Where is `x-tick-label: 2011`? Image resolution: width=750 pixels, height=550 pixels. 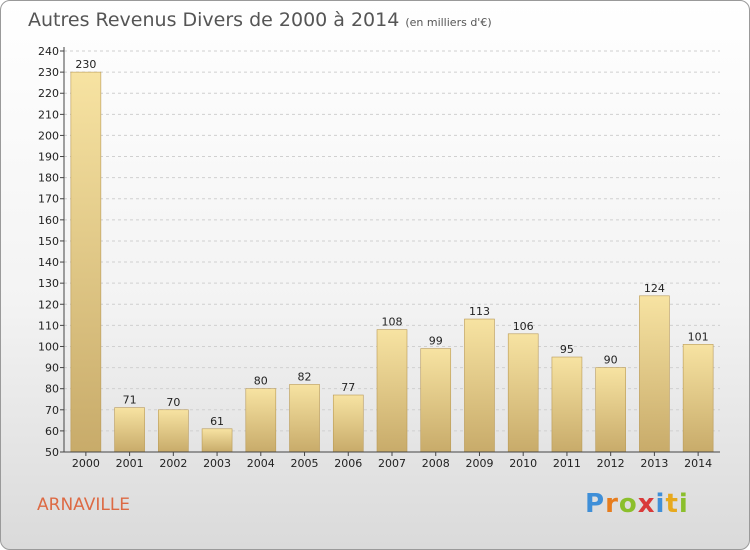 x-tick-label: 2011 is located at coordinates (567, 463).